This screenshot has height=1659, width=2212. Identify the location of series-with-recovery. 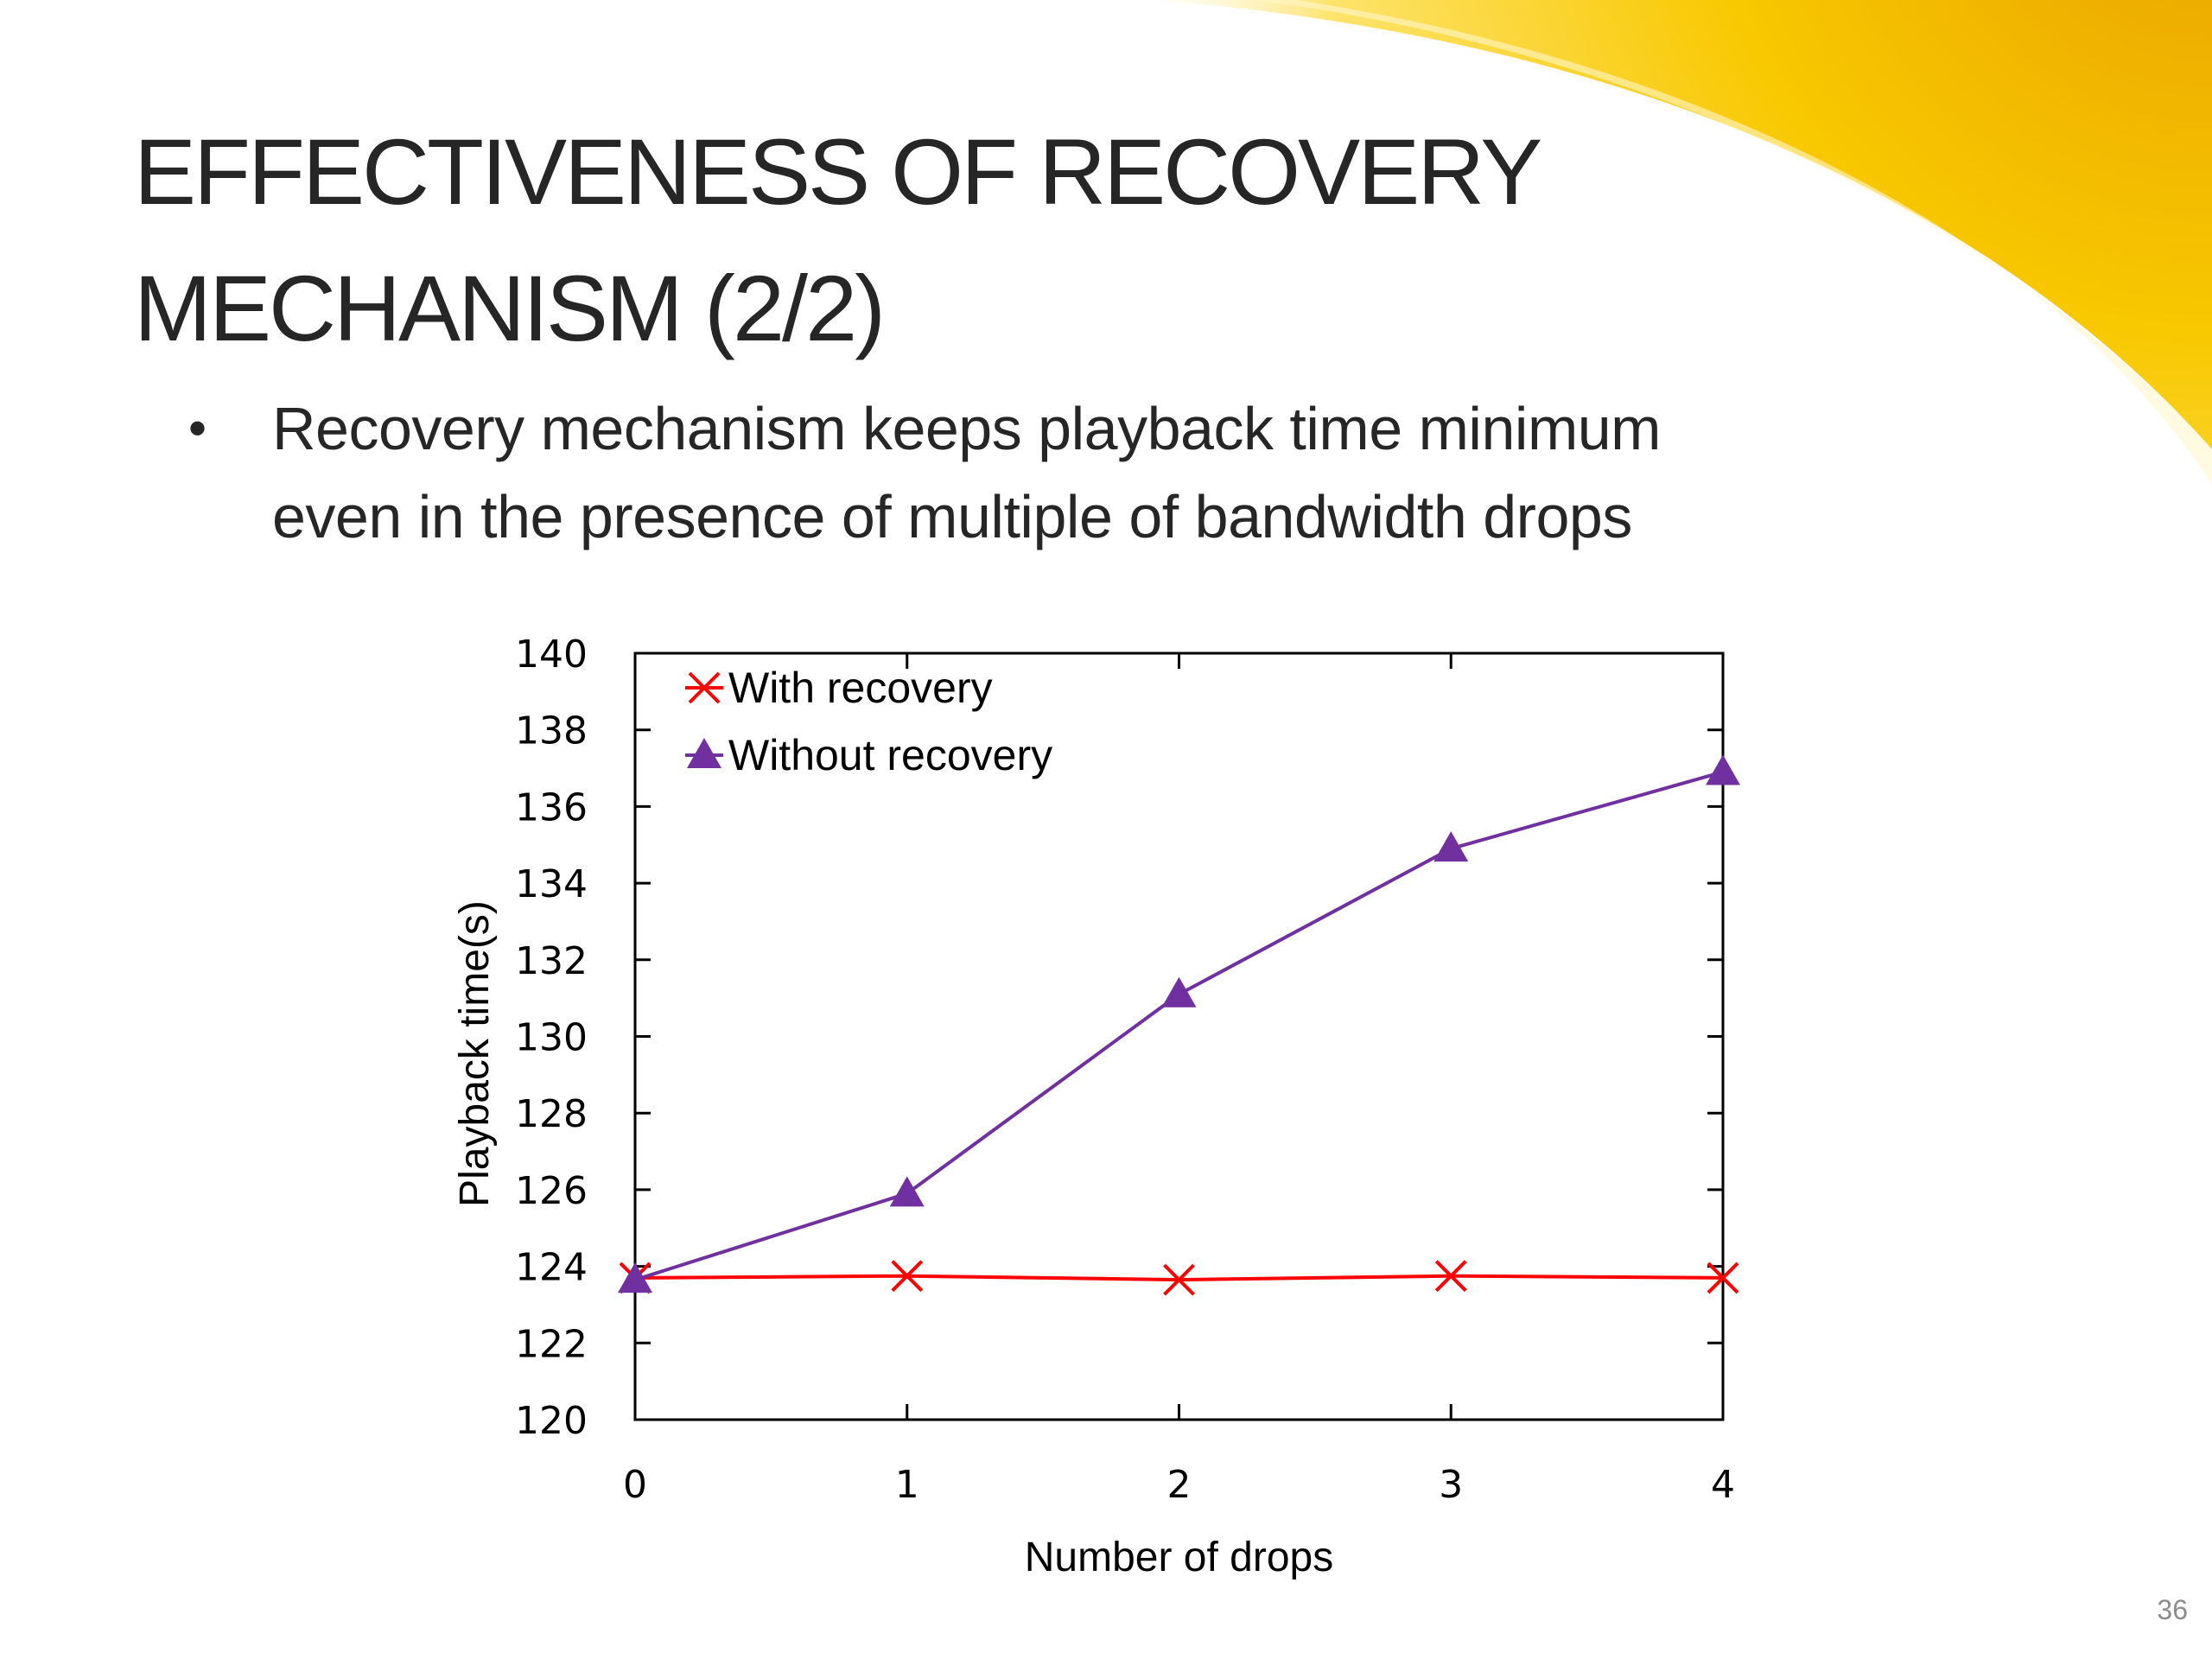
(1179, 1278).